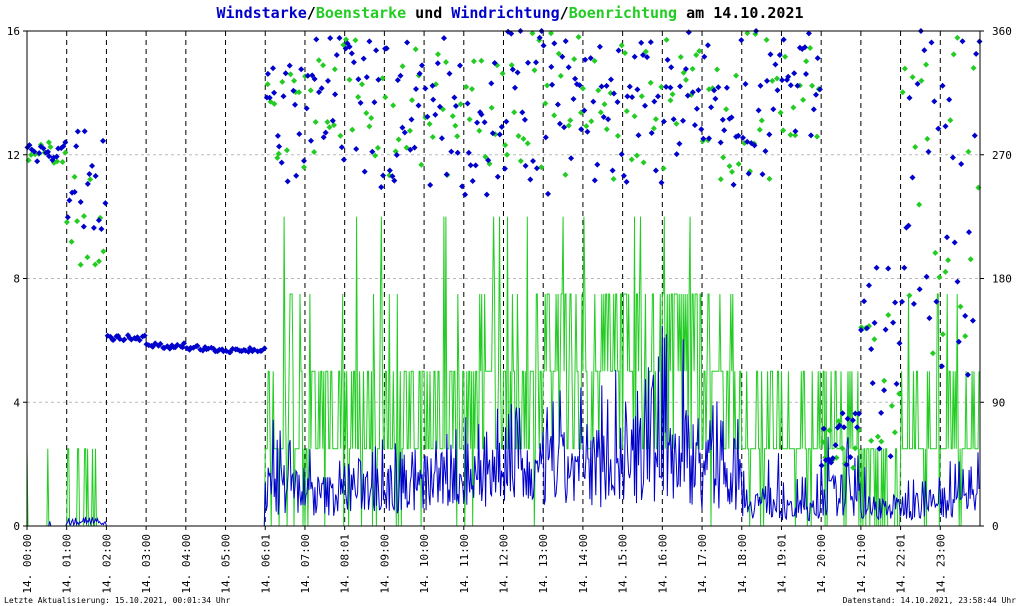 The width and height of the screenshot is (1020, 606). Describe the element at coordinates (740, 13) in the screenshot. I see `title-part: am 14.10.2021` at that location.